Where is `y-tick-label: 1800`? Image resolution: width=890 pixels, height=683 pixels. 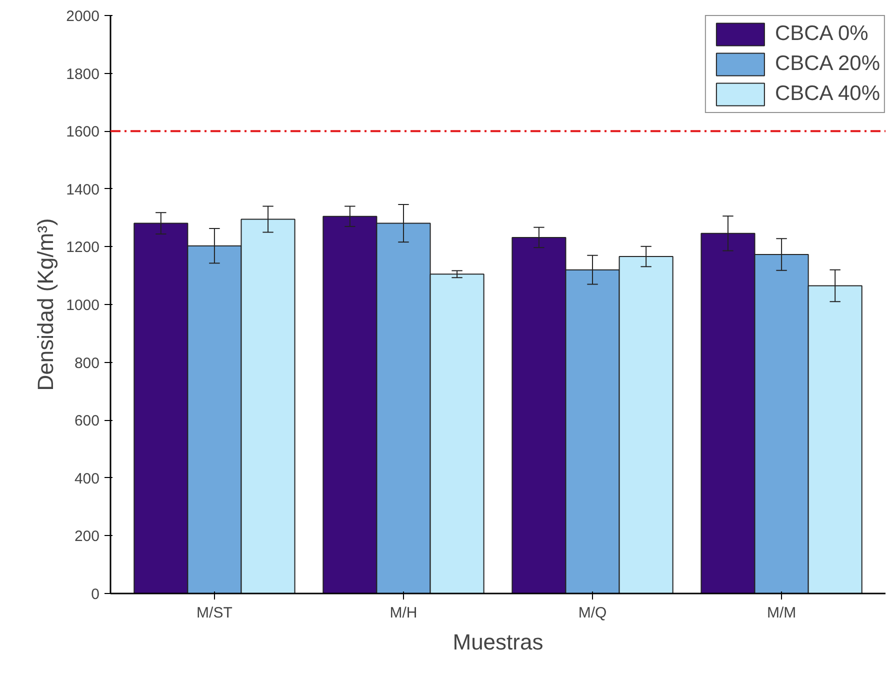
y-tick-label: 1800 is located at coordinates (83, 74).